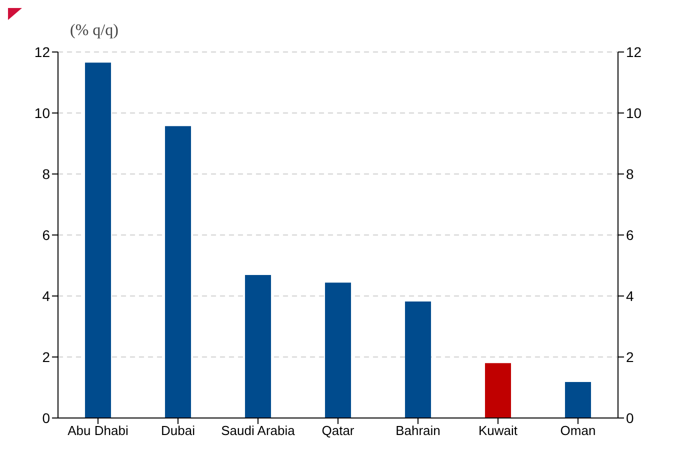 The width and height of the screenshot is (677, 453). I want to click on y-tick-label: 12, so click(42, 52).